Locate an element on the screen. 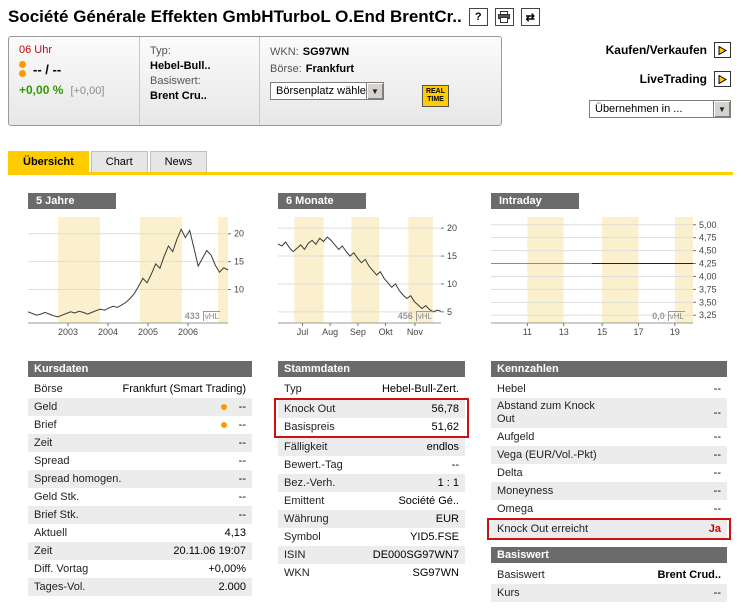 This screenshot has height=611, width=741. table-row: Vega (EUR/Vol.-Pkt) -- is located at coordinates (609, 455).